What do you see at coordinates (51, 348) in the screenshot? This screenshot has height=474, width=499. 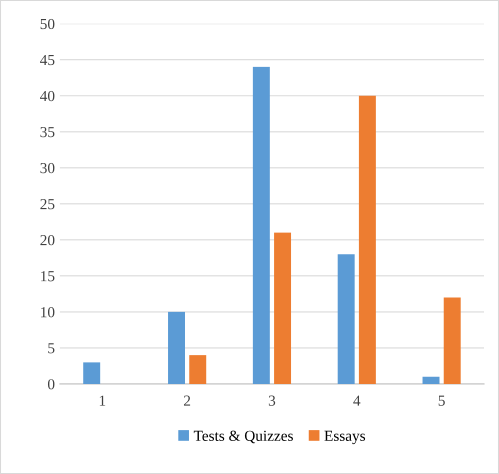 I see `y-tick-label: 5` at bounding box center [51, 348].